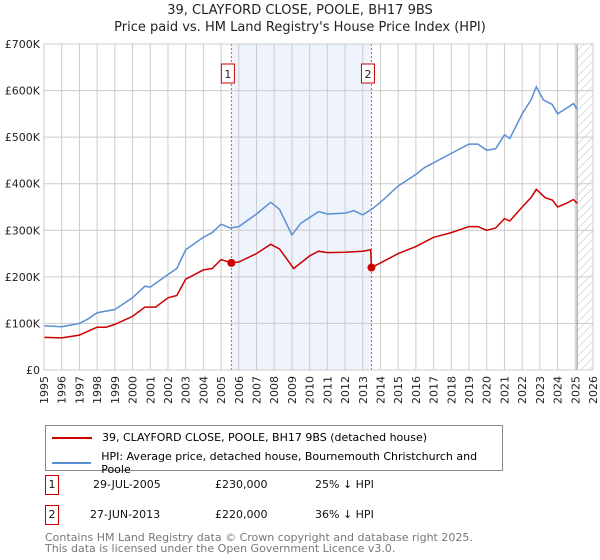 The height and width of the screenshot is (560, 600). What do you see at coordinates (127, 484) in the screenshot?
I see `transaction-date: 29-JUL-2005` at bounding box center [127, 484].